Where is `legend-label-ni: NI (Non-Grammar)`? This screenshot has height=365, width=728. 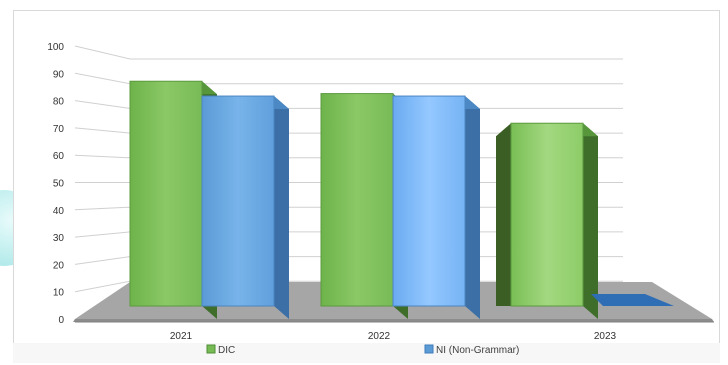
legend-label-ni: NI (Non-Grammar) is located at coordinates (477, 350).